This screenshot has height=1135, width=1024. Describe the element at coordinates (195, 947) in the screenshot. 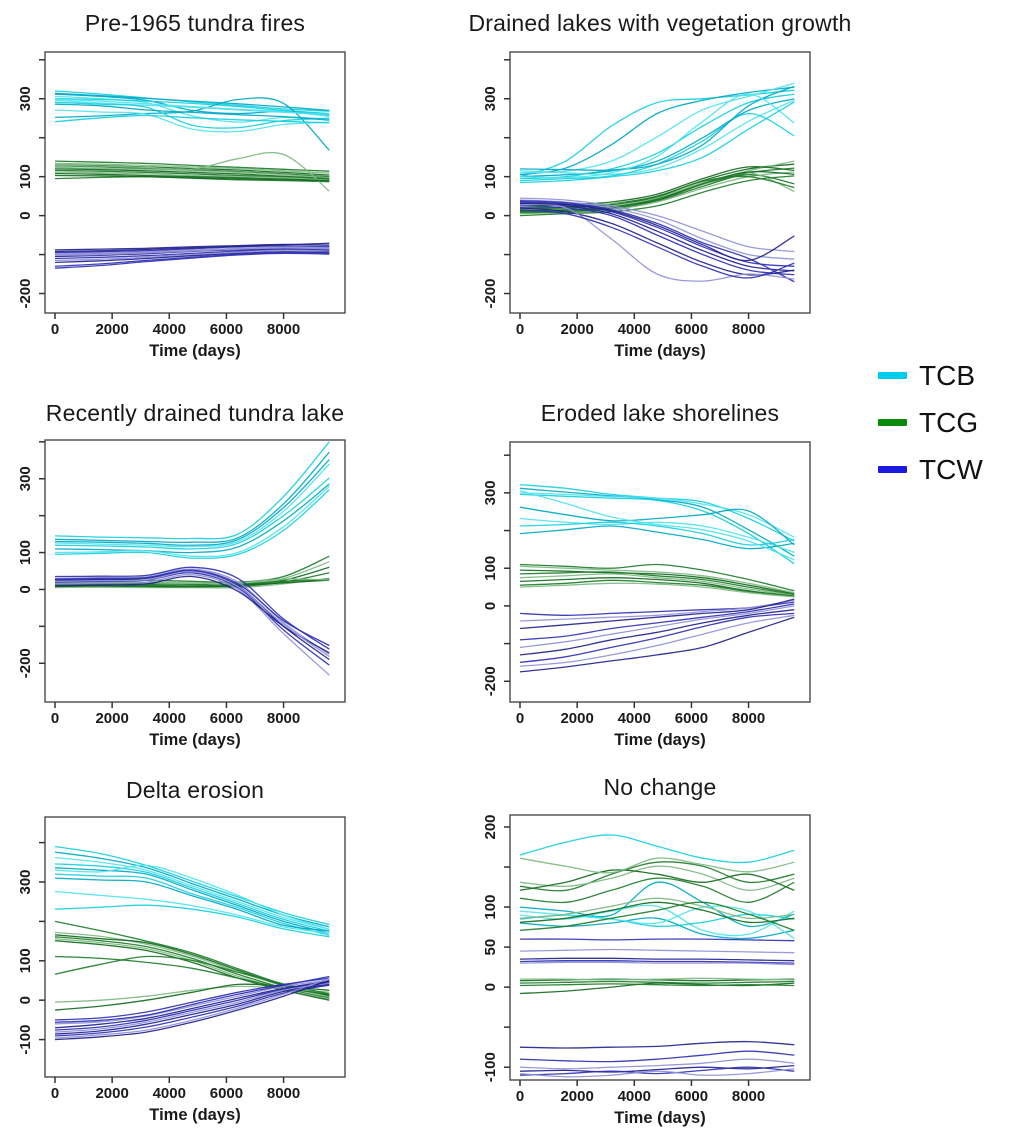

I see `plot-box` at that location.